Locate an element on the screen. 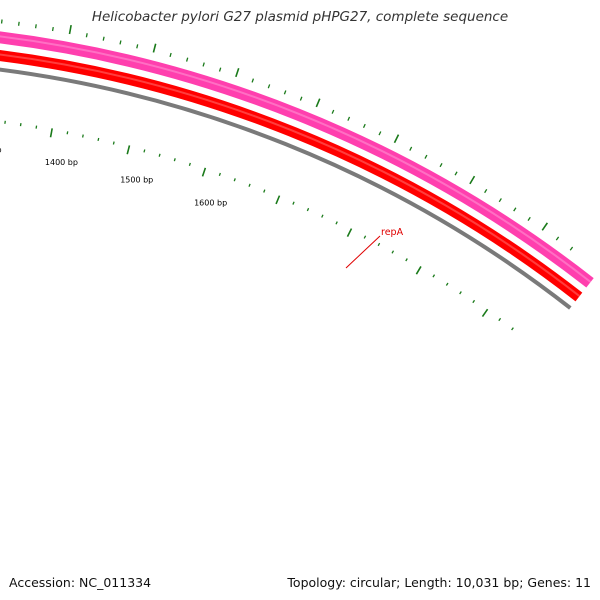  feature-annotation-group: repA is located at coordinates (374, 248).